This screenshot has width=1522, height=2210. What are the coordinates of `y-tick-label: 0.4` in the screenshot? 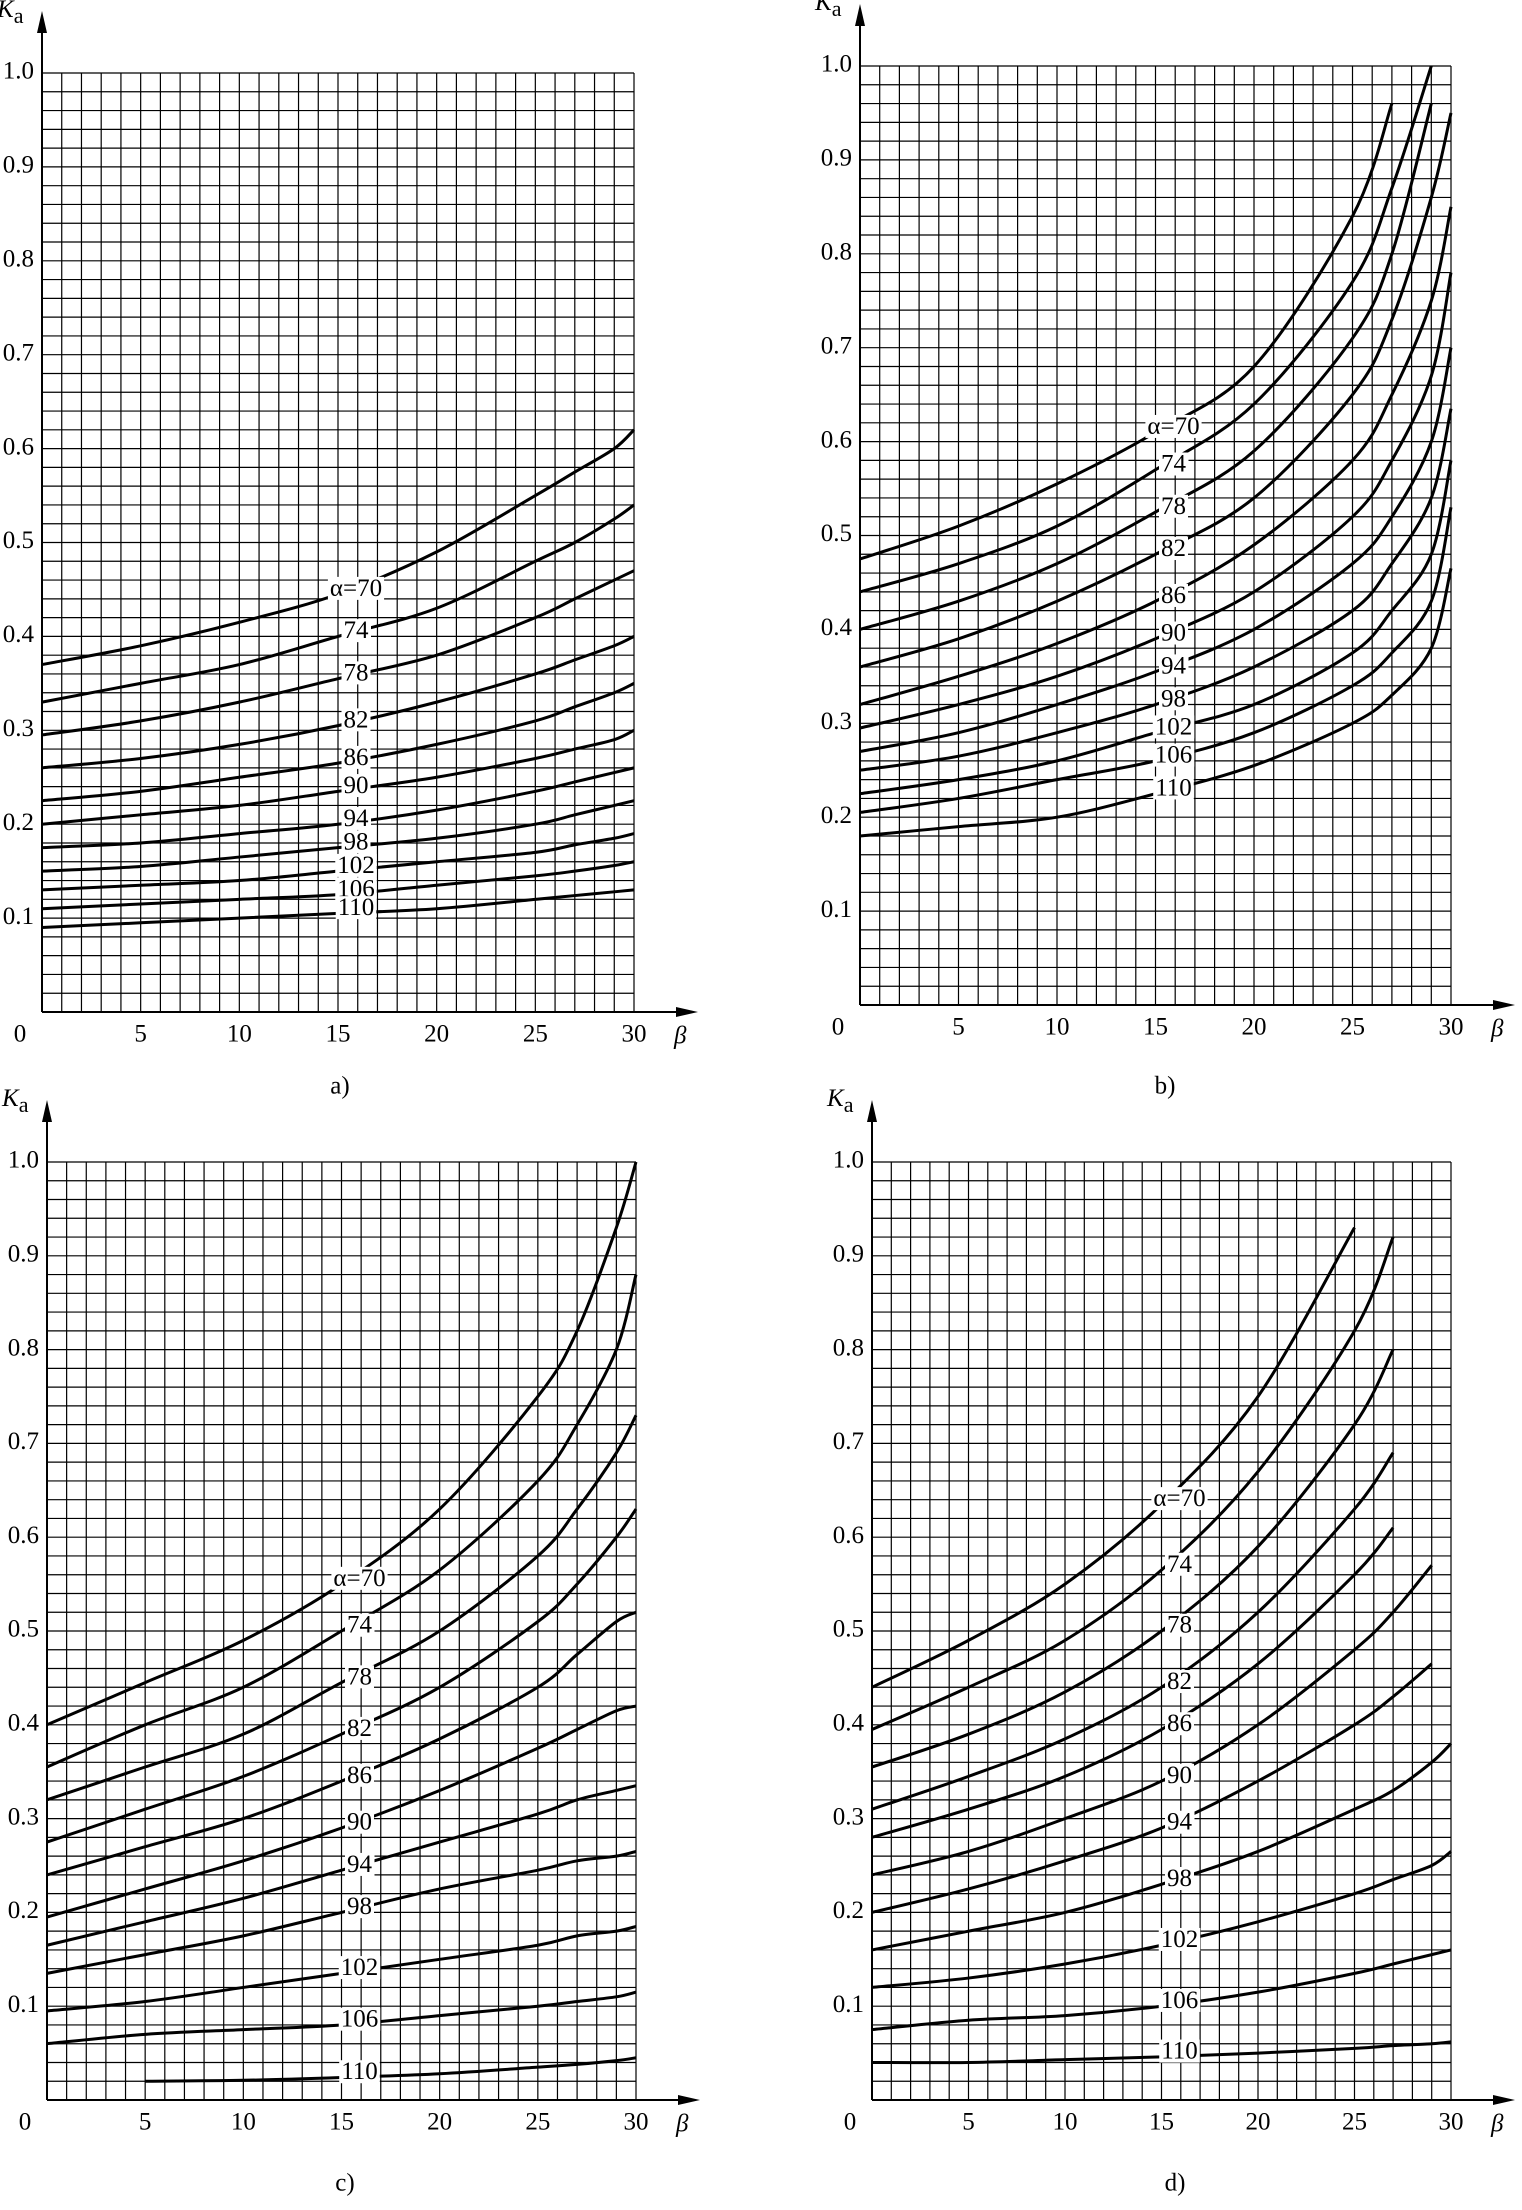 It's located at (24, 1723).